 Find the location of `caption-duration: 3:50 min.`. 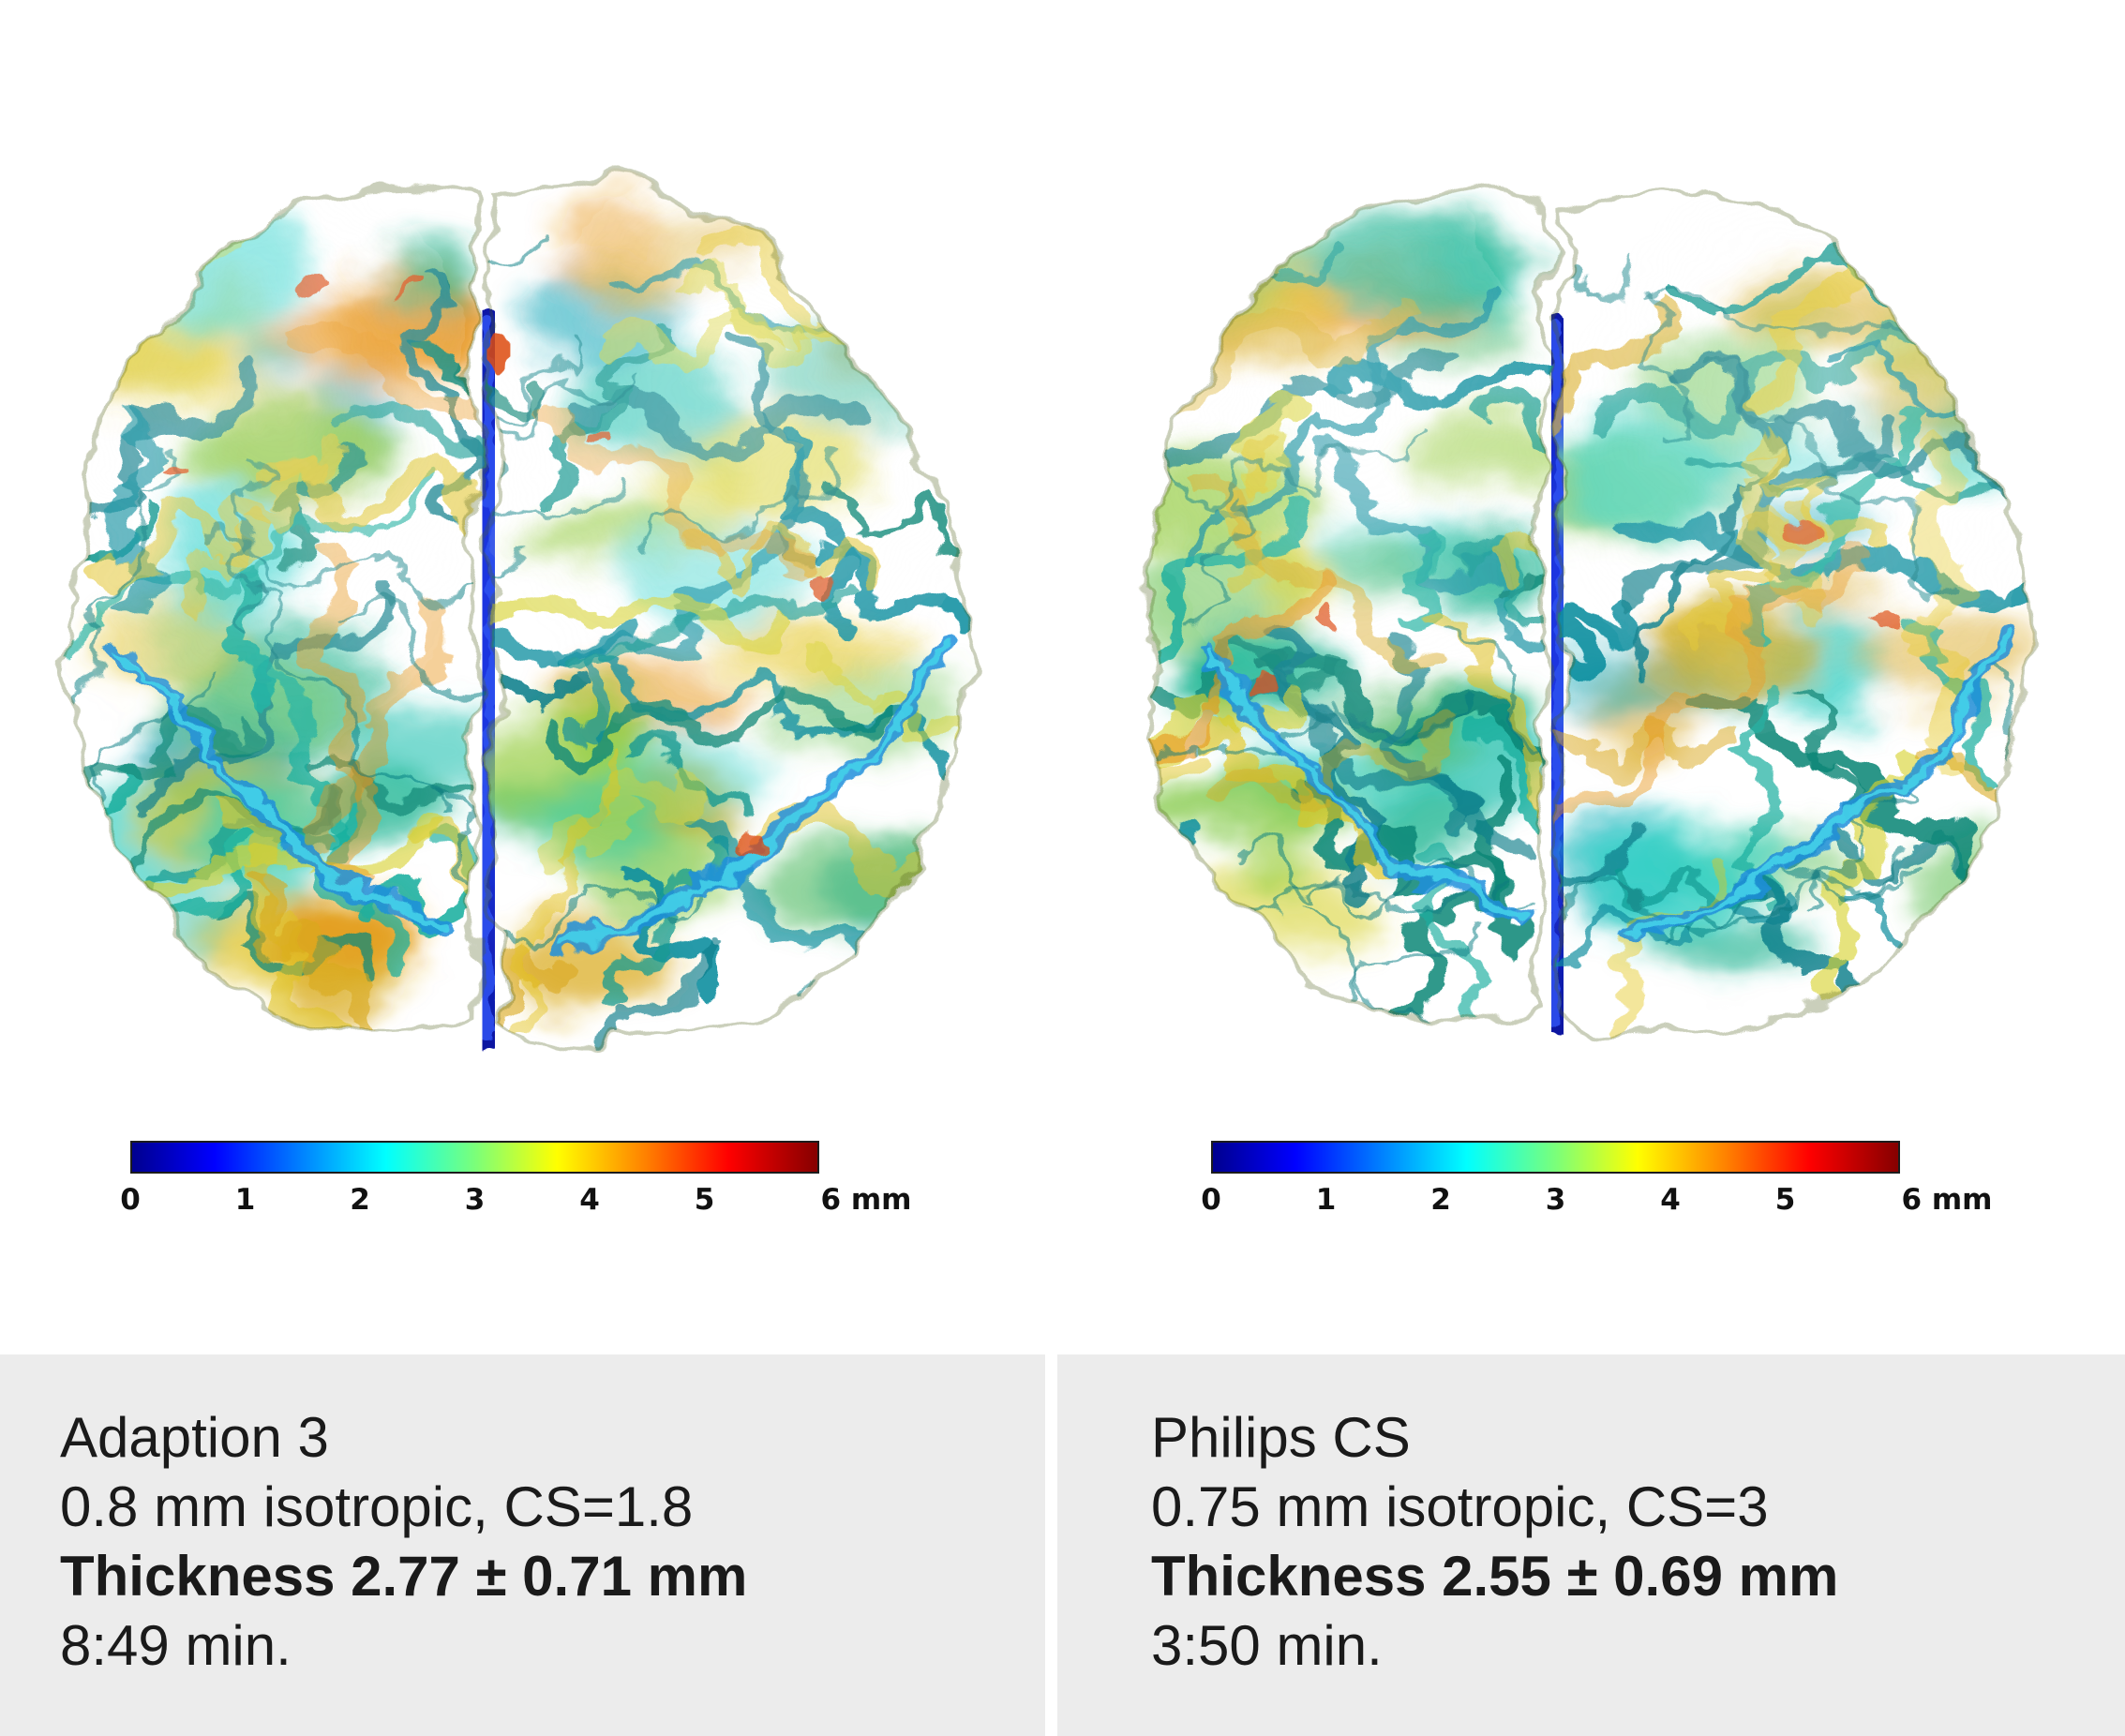

caption-duration: 3:50 min. is located at coordinates (1267, 1645).